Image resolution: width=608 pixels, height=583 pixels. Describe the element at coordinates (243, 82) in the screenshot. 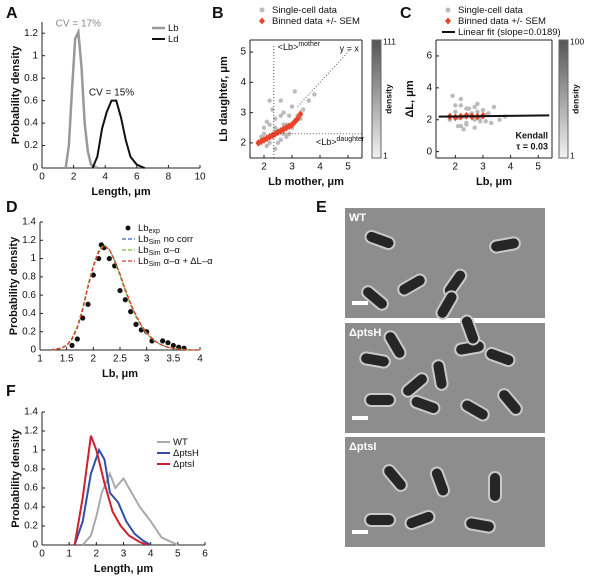

I see `y-tick-label: 4` at that location.